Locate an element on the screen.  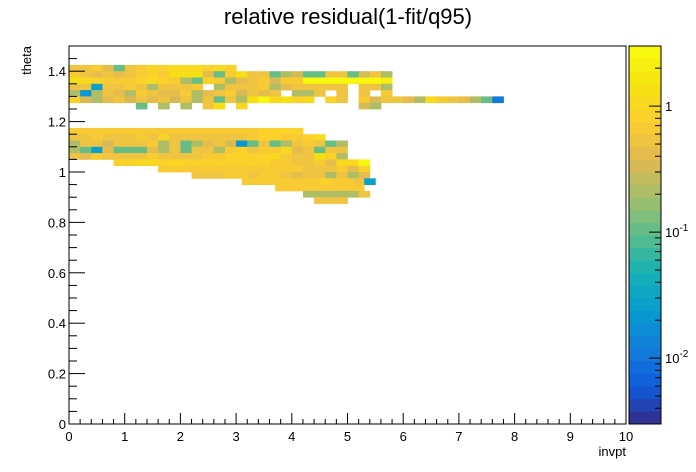
y-axis-title: theta is located at coordinates (26, 60).